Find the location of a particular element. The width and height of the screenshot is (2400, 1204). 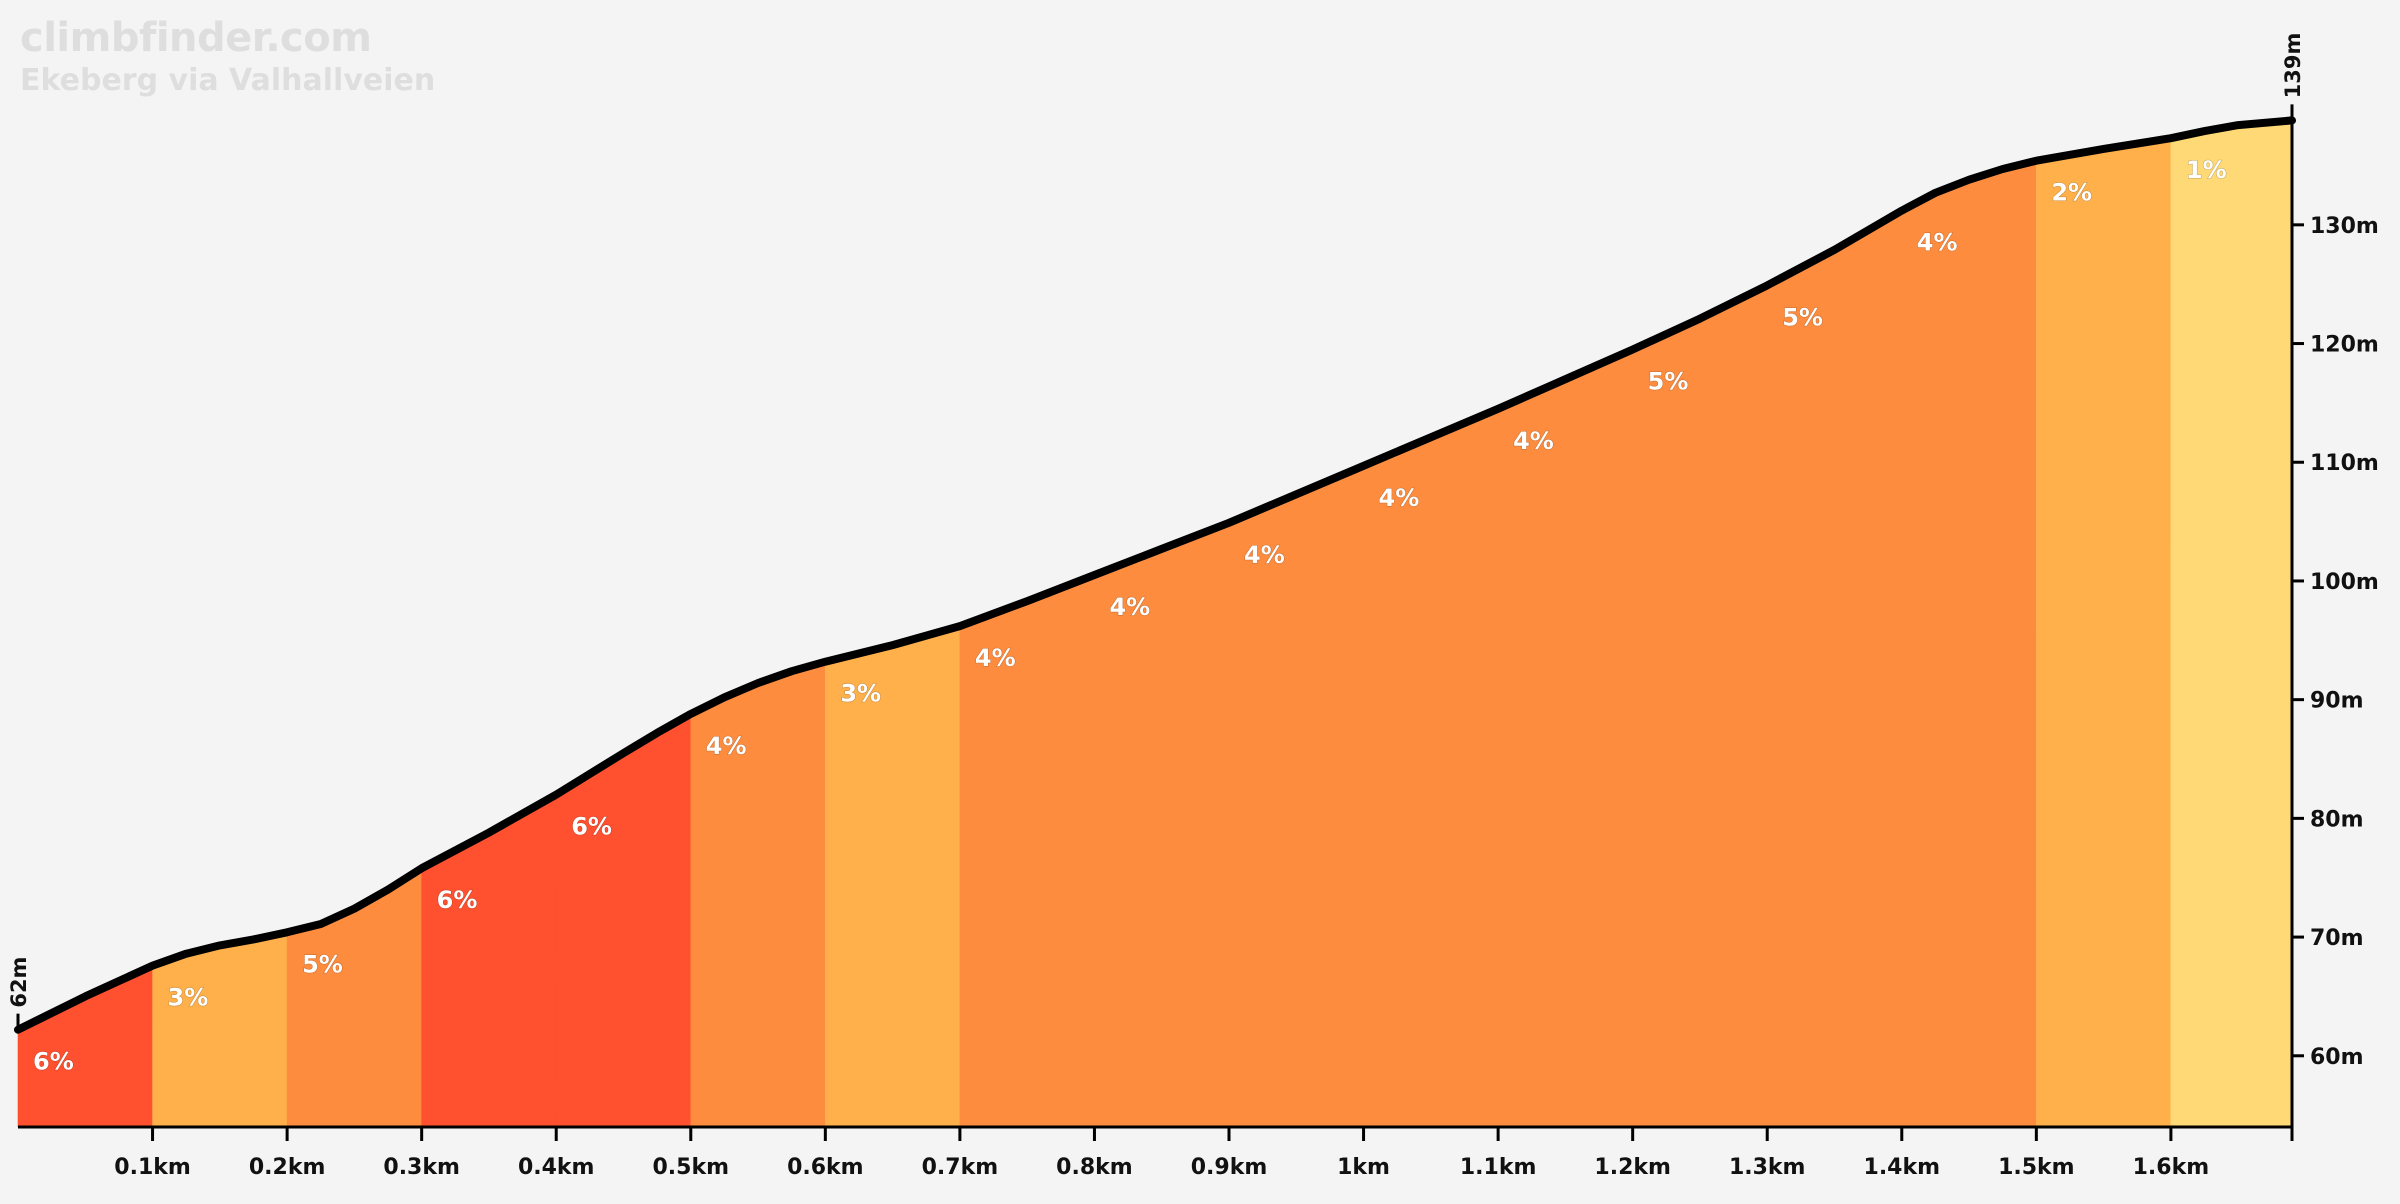

start-elevation-label: 62m is located at coordinates (19, 982).